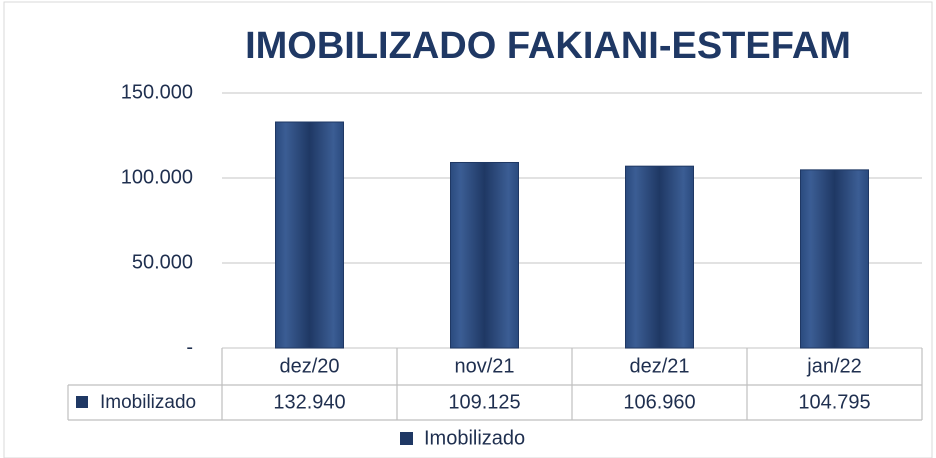 The height and width of the screenshot is (458, 936). Describe the element at coordinates (162, 262) in the screenshot. I see `y-tick-label: 50.000` at that location.